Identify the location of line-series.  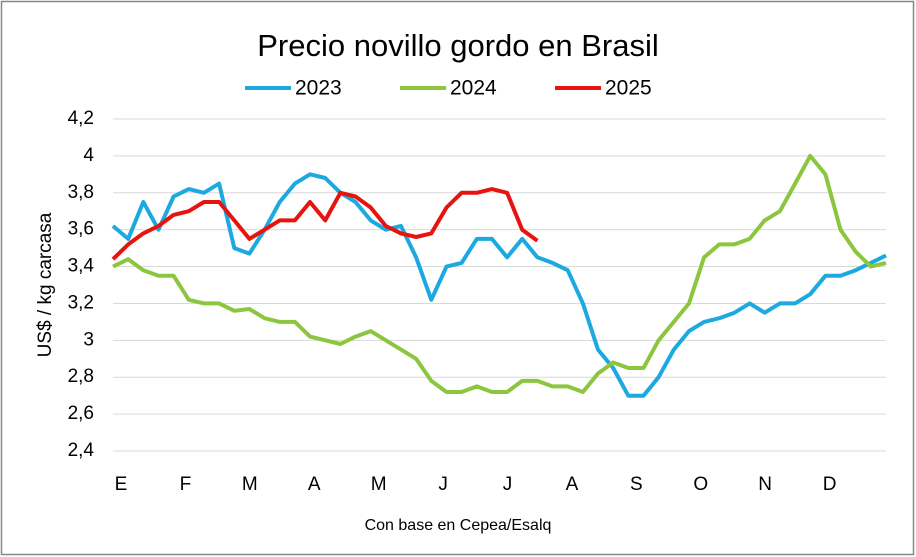
(325, 224).